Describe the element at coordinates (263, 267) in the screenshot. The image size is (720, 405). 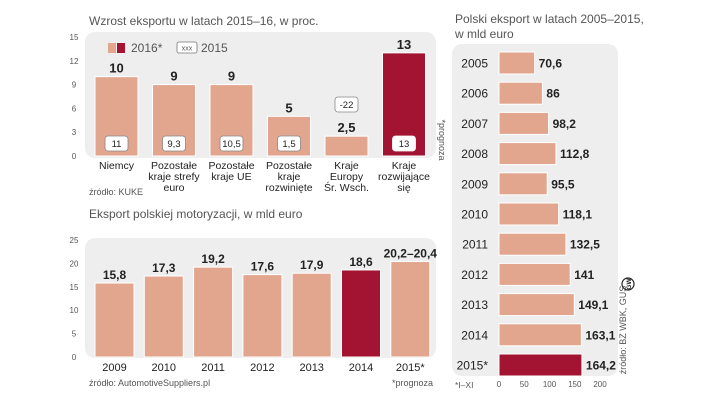
I see `value-label: 17,6` at that location.